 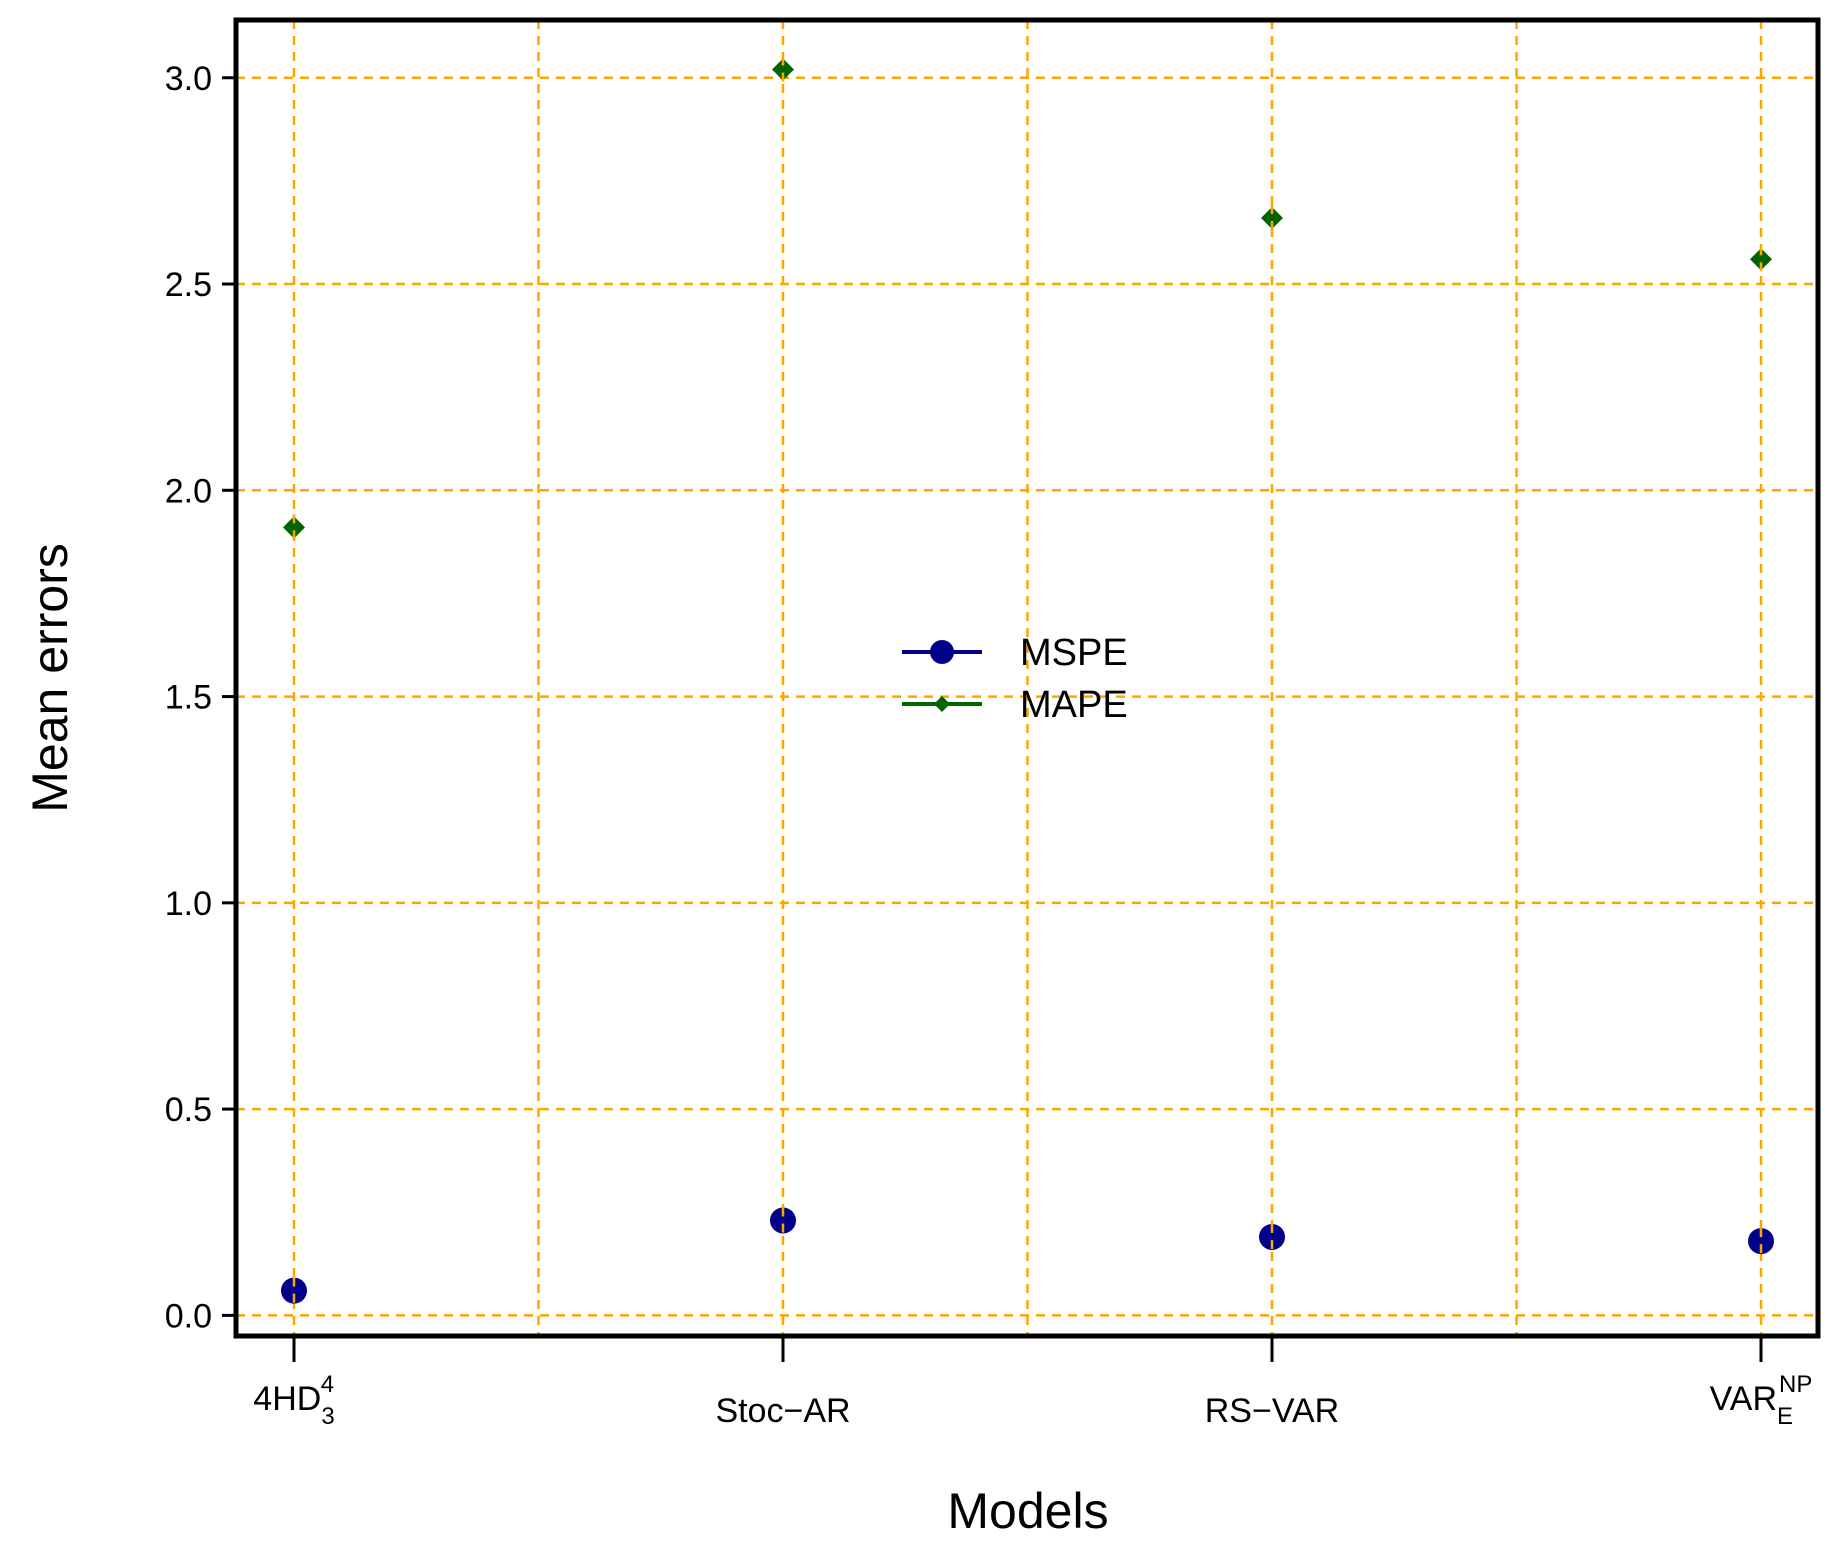 What do you see at coordinates (1015, 679) in the screenshot?
I see `legend: MSPE MAPE` at bounding box center [1015, 679].